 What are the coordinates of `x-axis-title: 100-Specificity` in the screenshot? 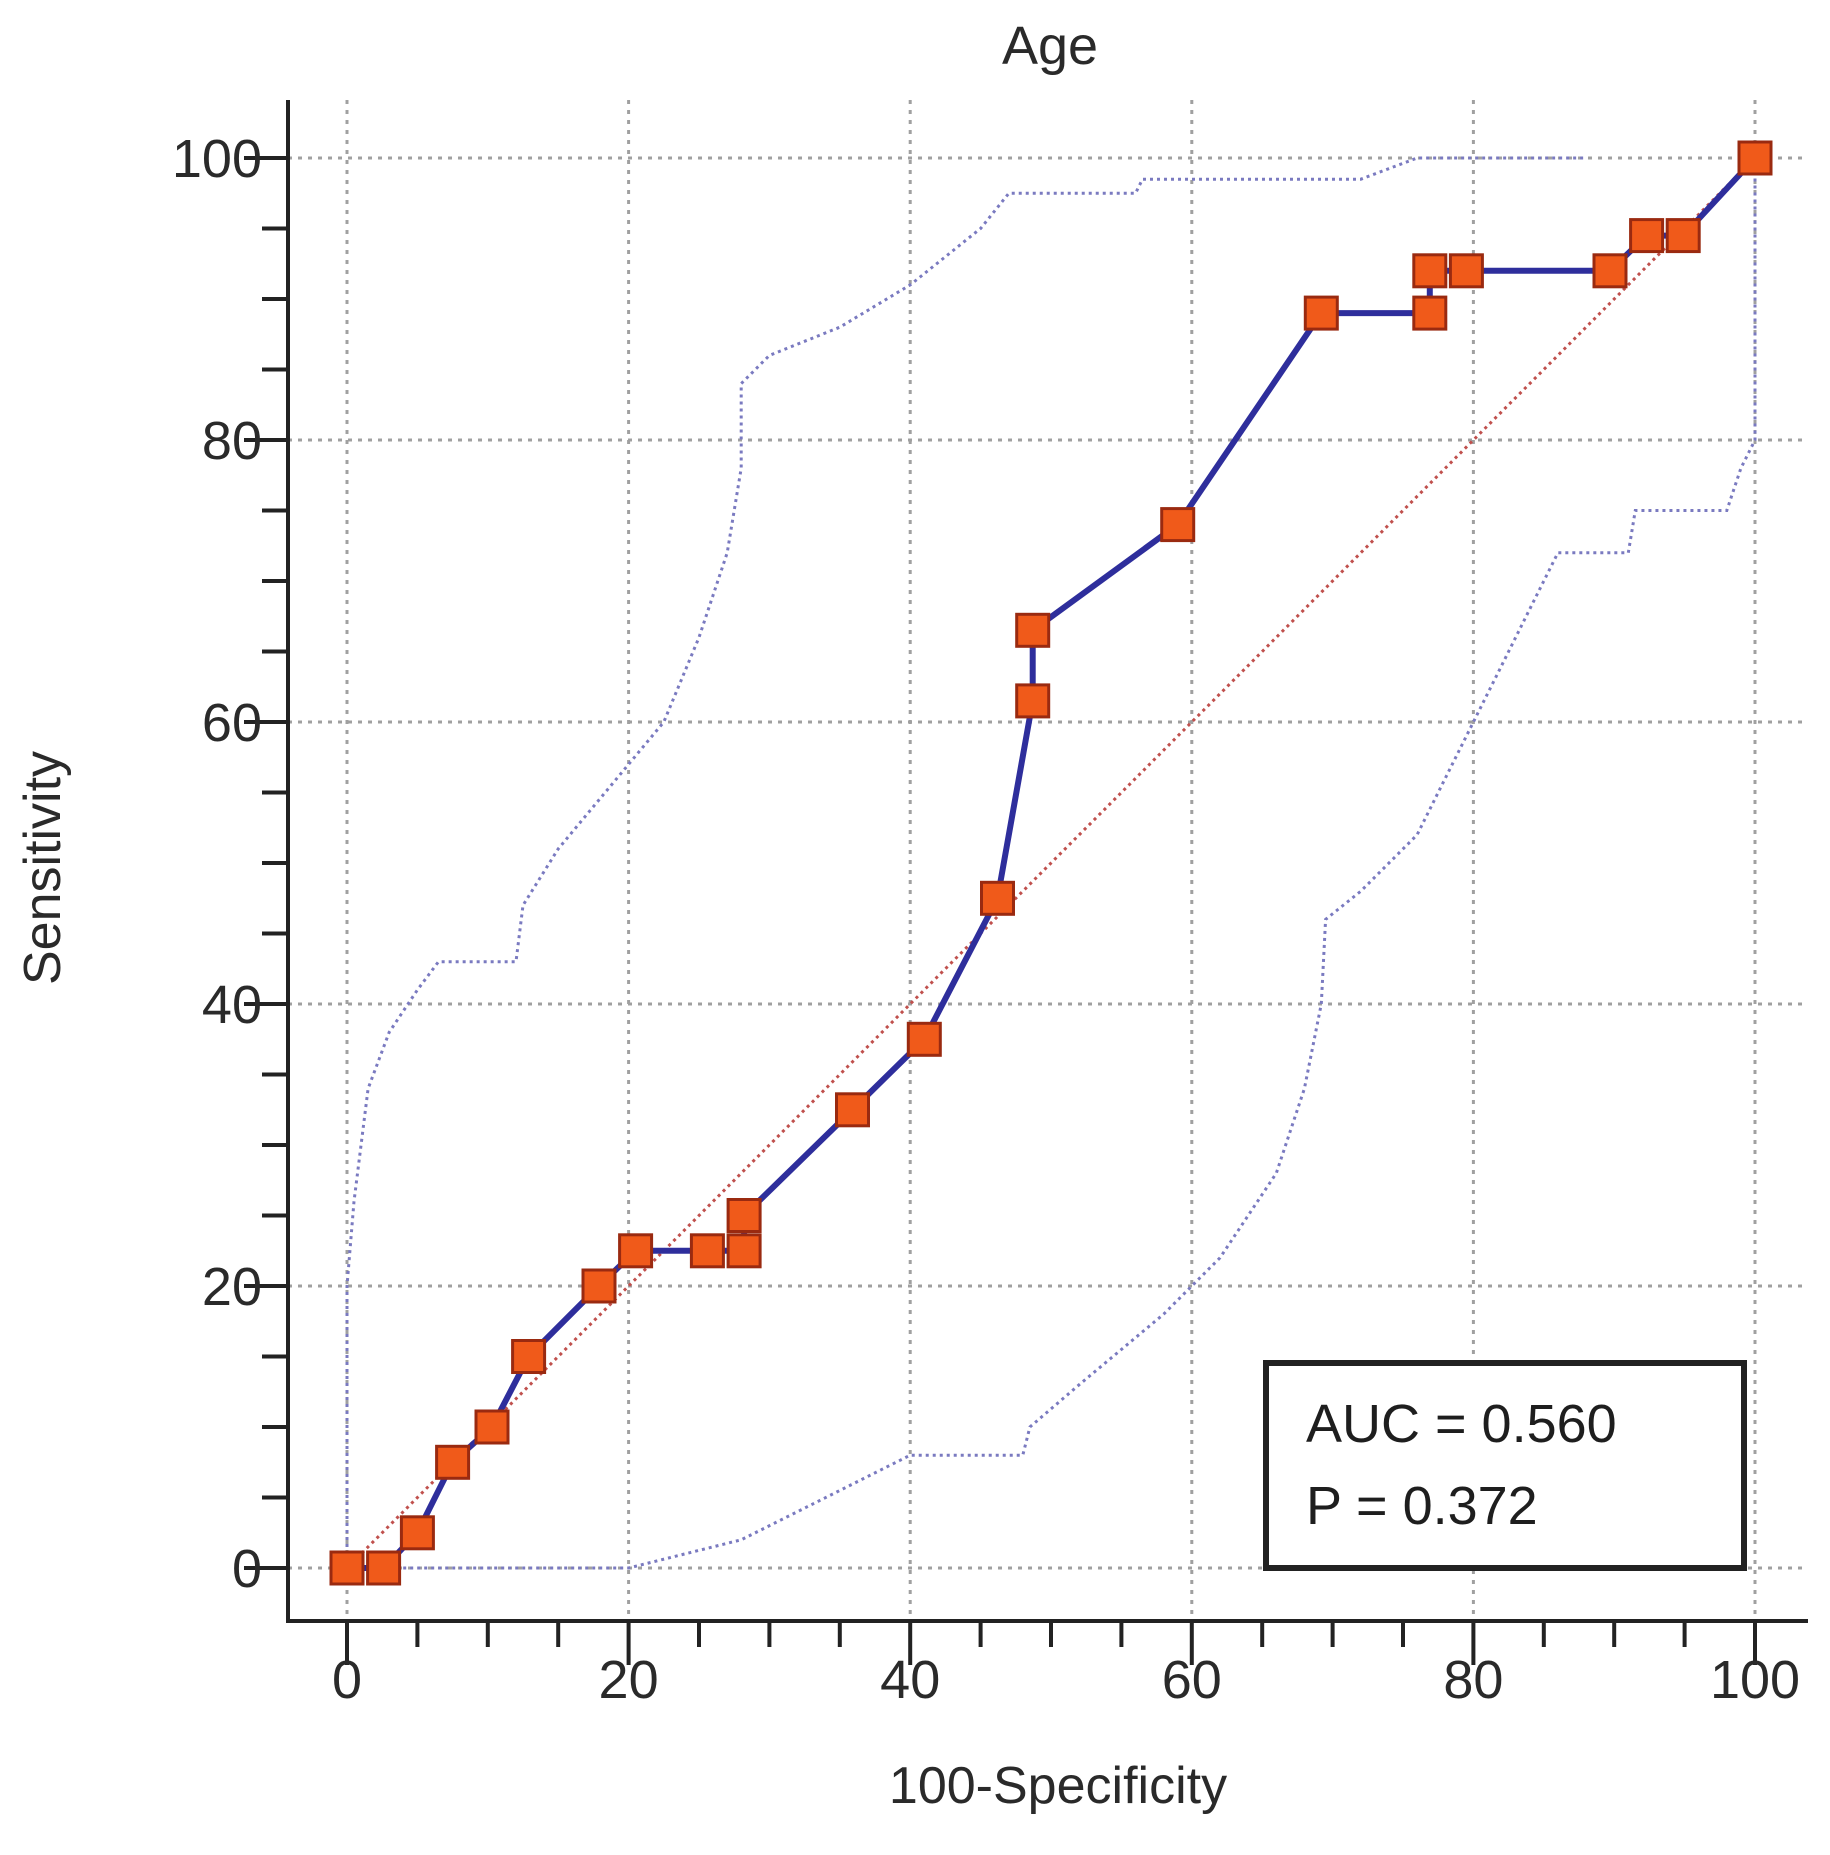 It's located at (1058, 1786).